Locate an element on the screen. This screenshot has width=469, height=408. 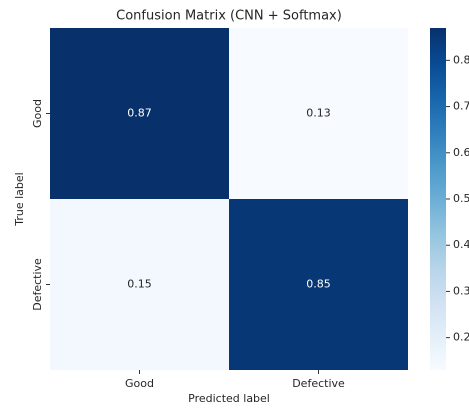
cell-label: 0.87 is located at coordinates (139, 113).